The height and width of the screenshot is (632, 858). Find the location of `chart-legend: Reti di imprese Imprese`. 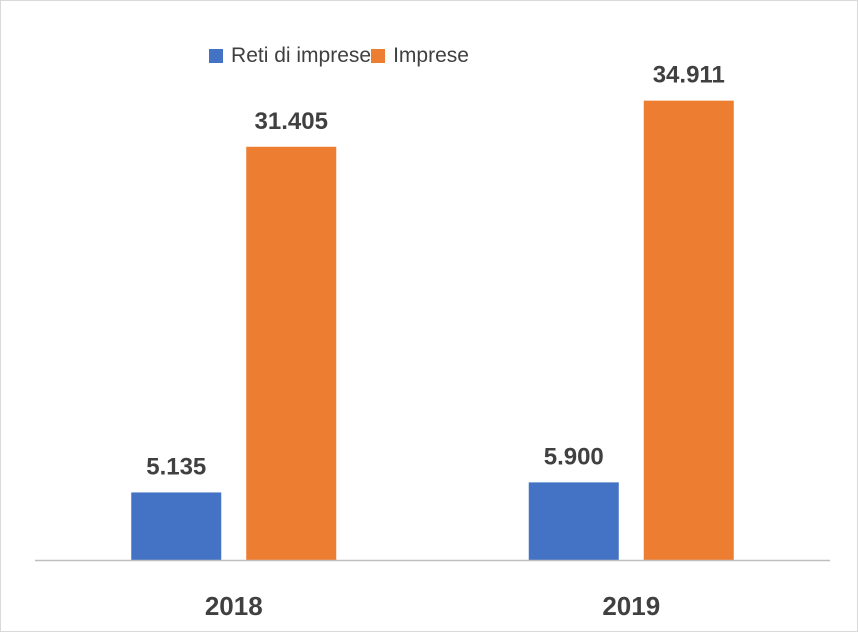

chart-legend: Reti di imprese Imprese is located at coordinates (429, 56).